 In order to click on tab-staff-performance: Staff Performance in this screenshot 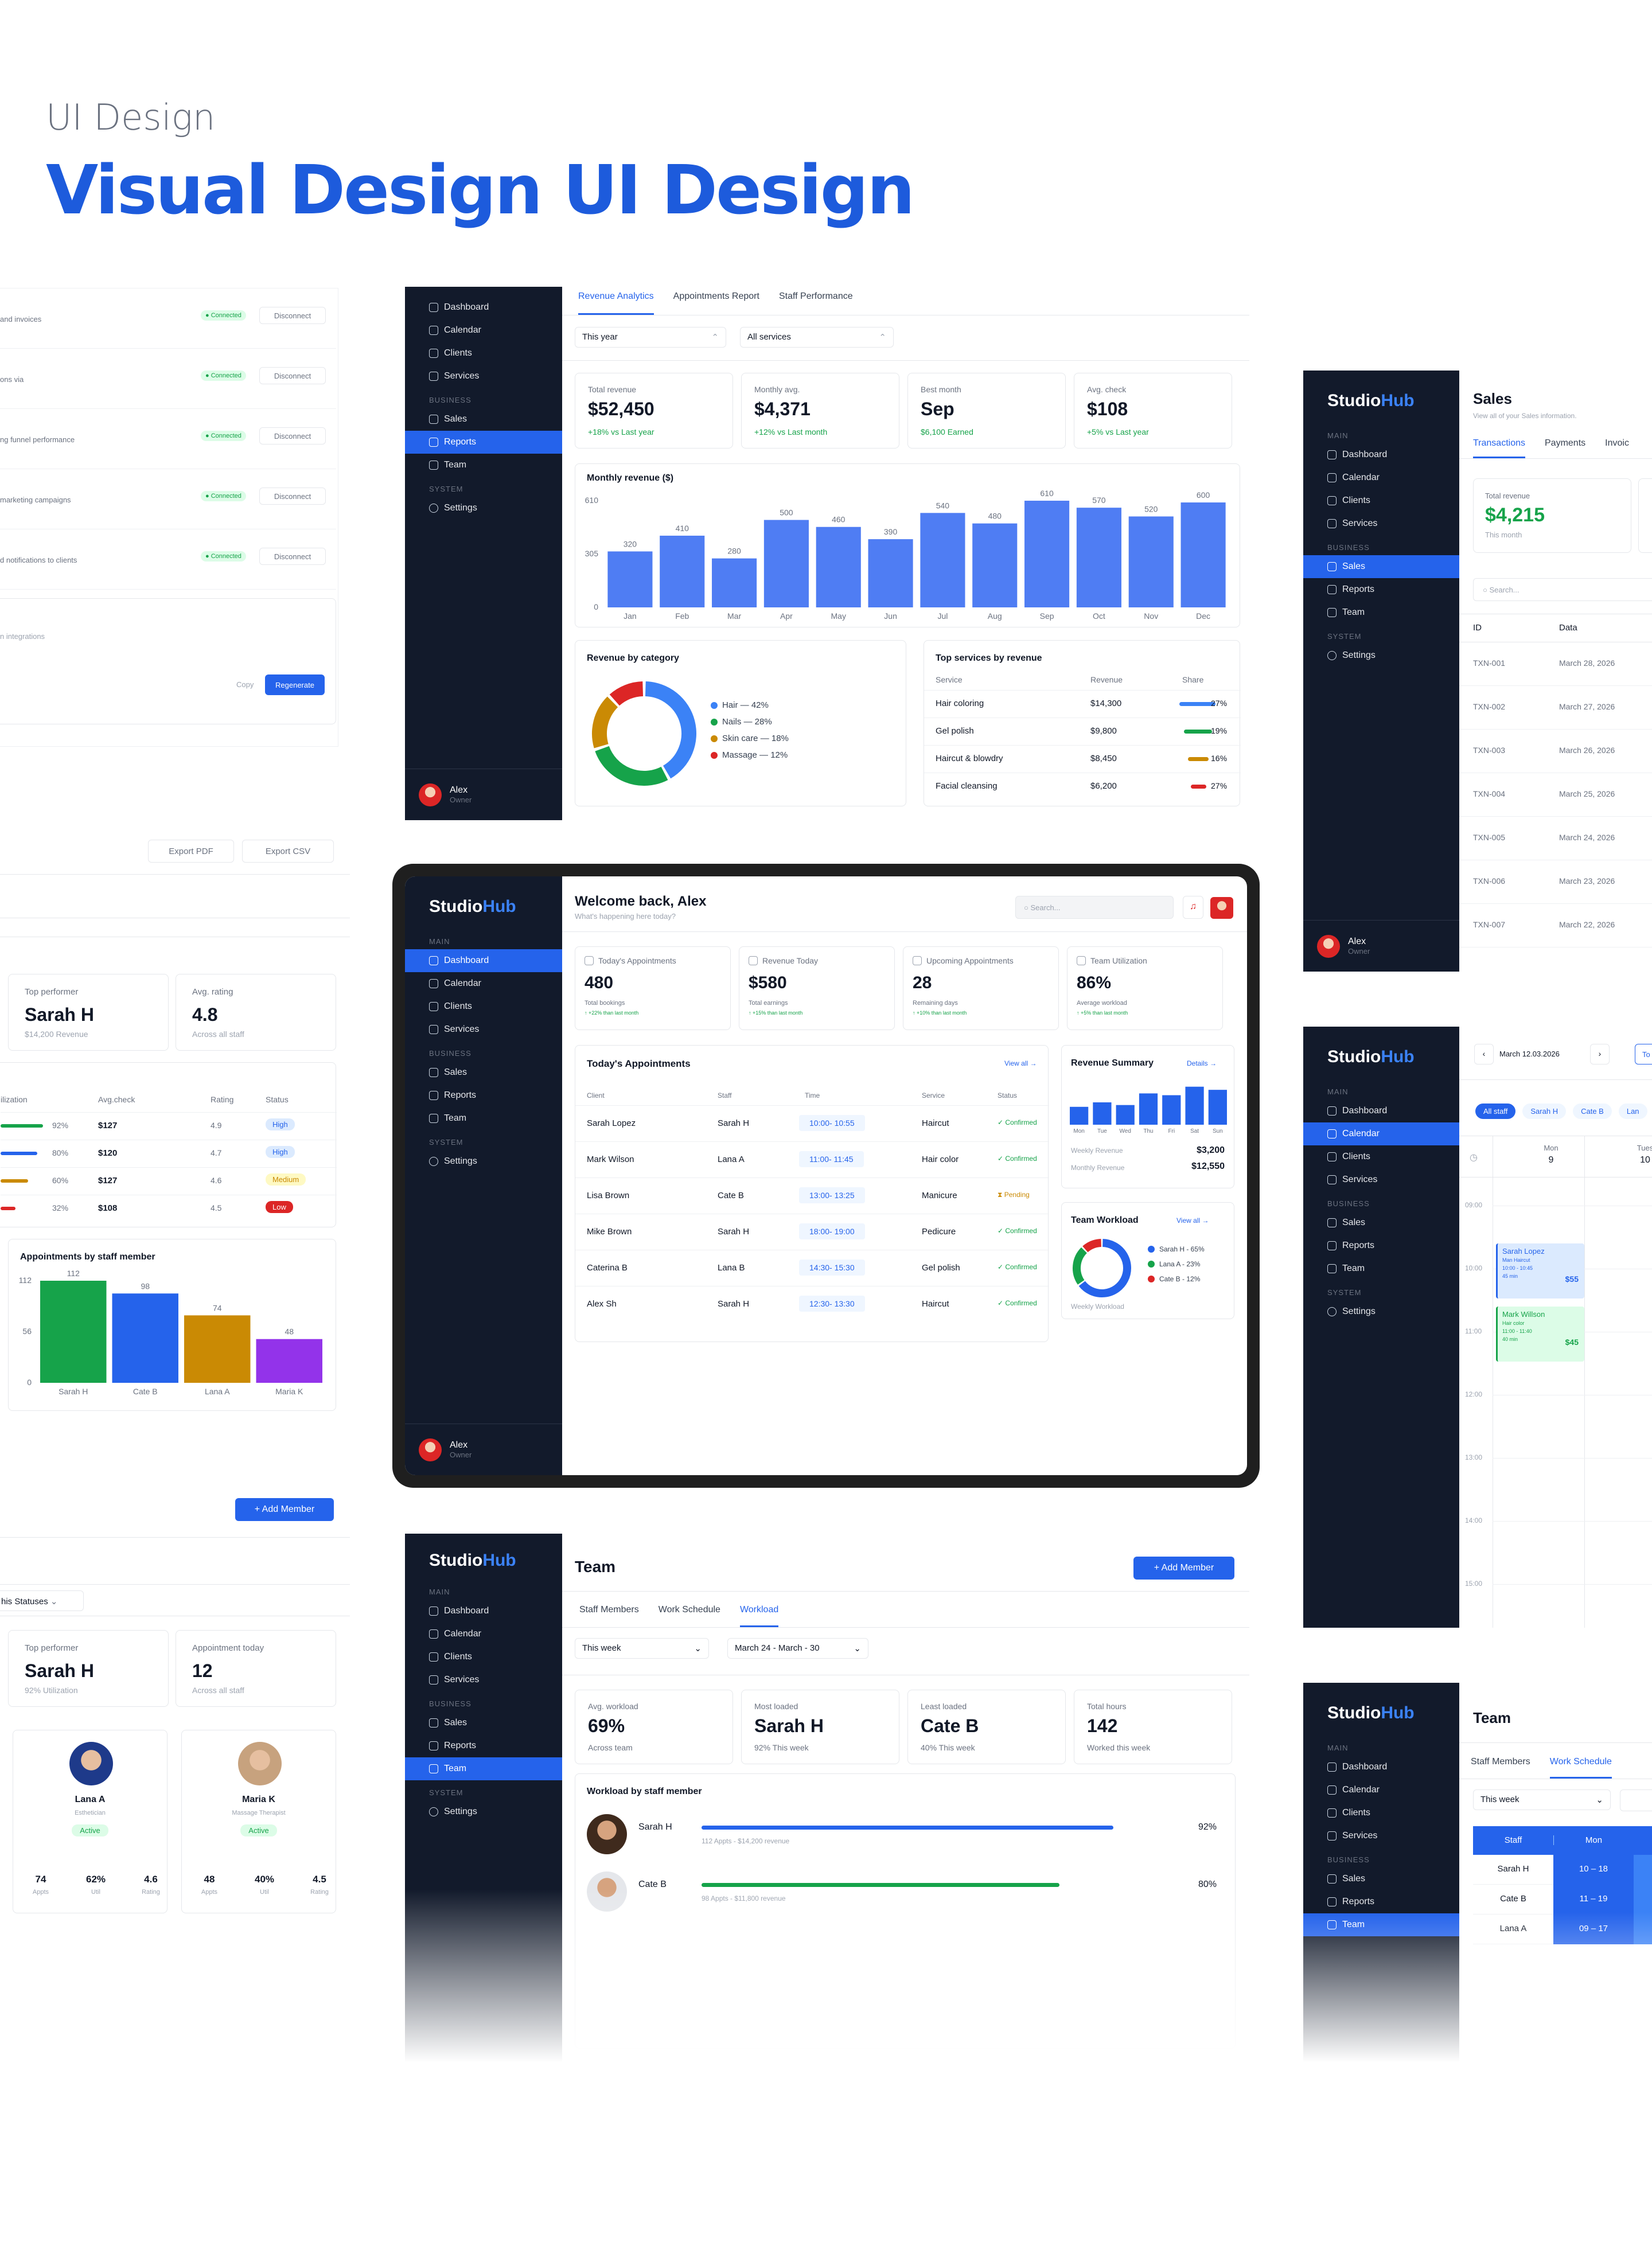, I will do `click(815, 296)`.